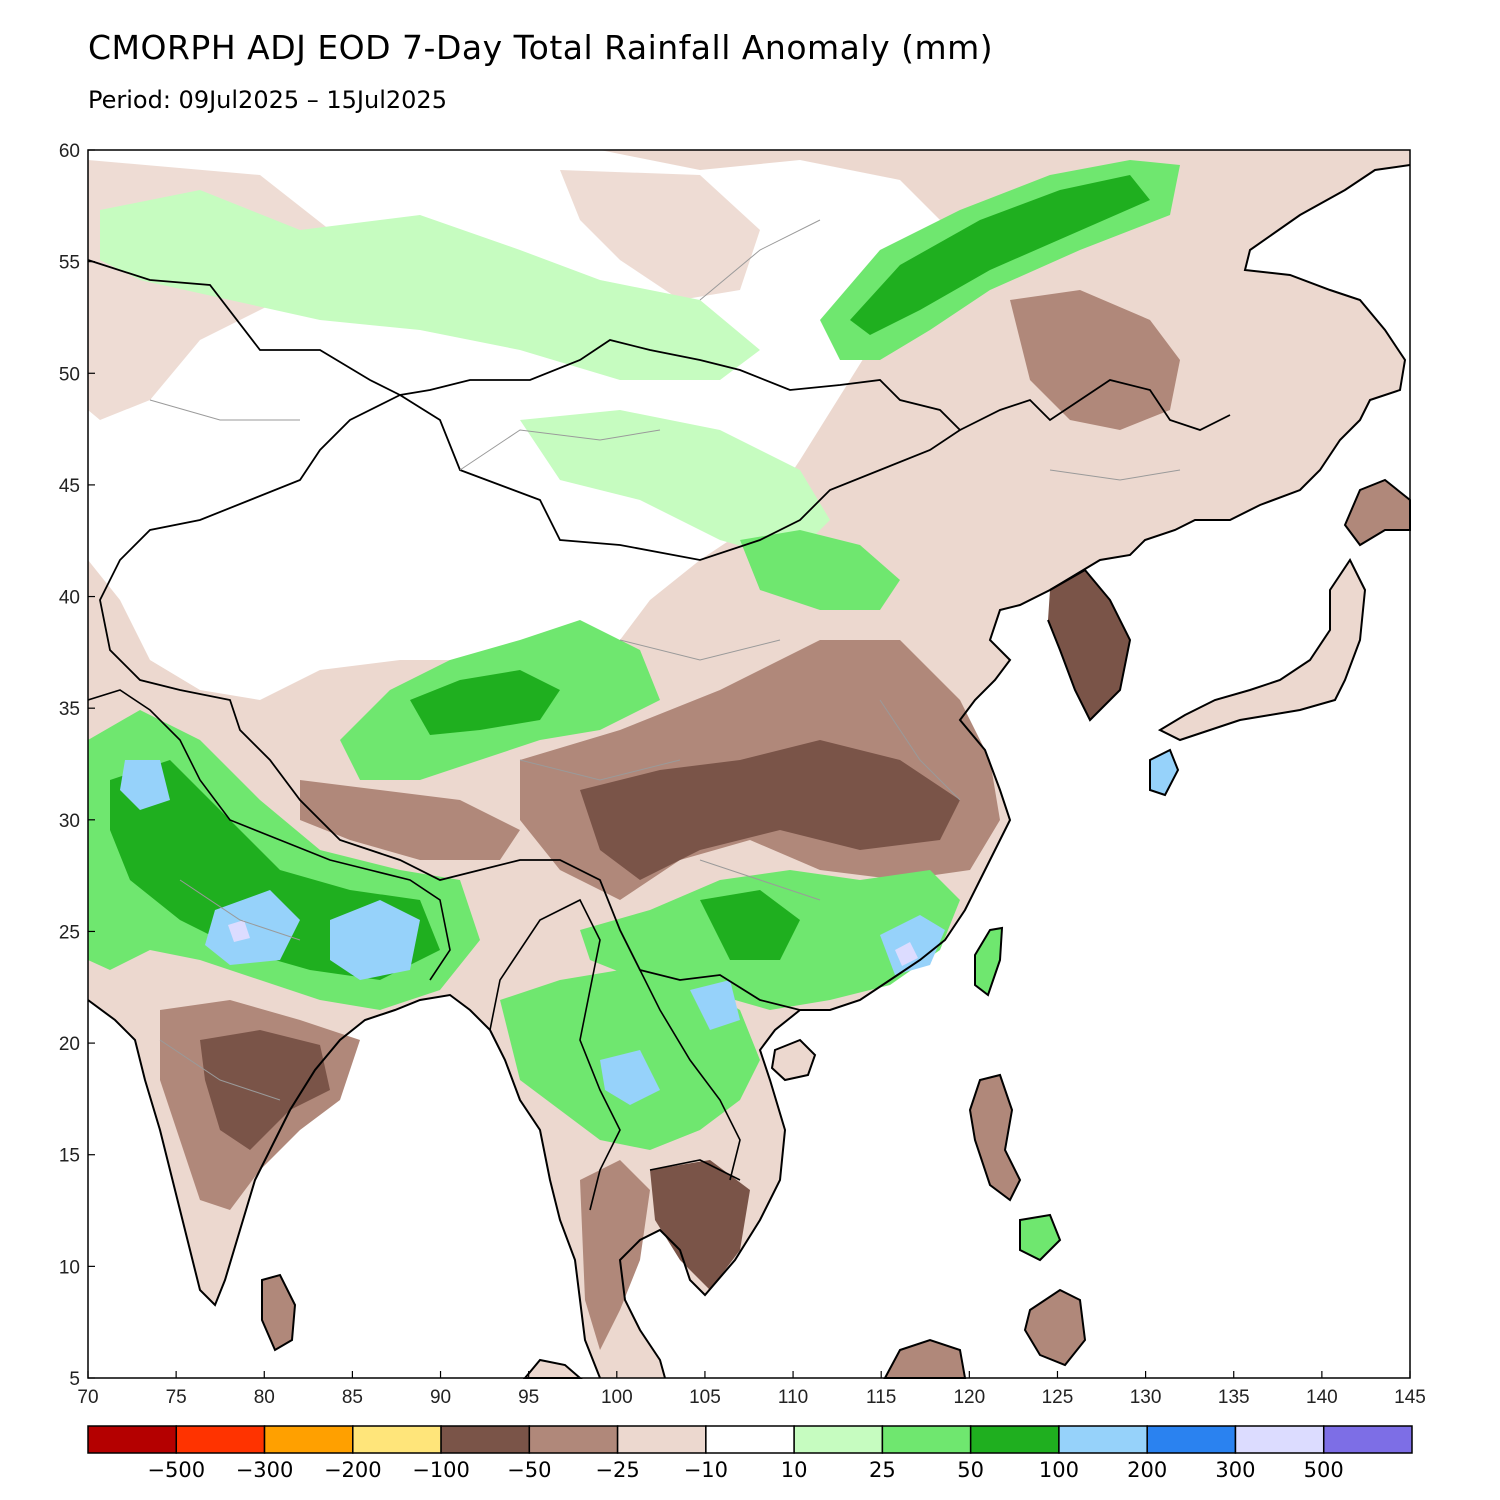  I want to click on lat-tick-label: 35, so click(69, 709).